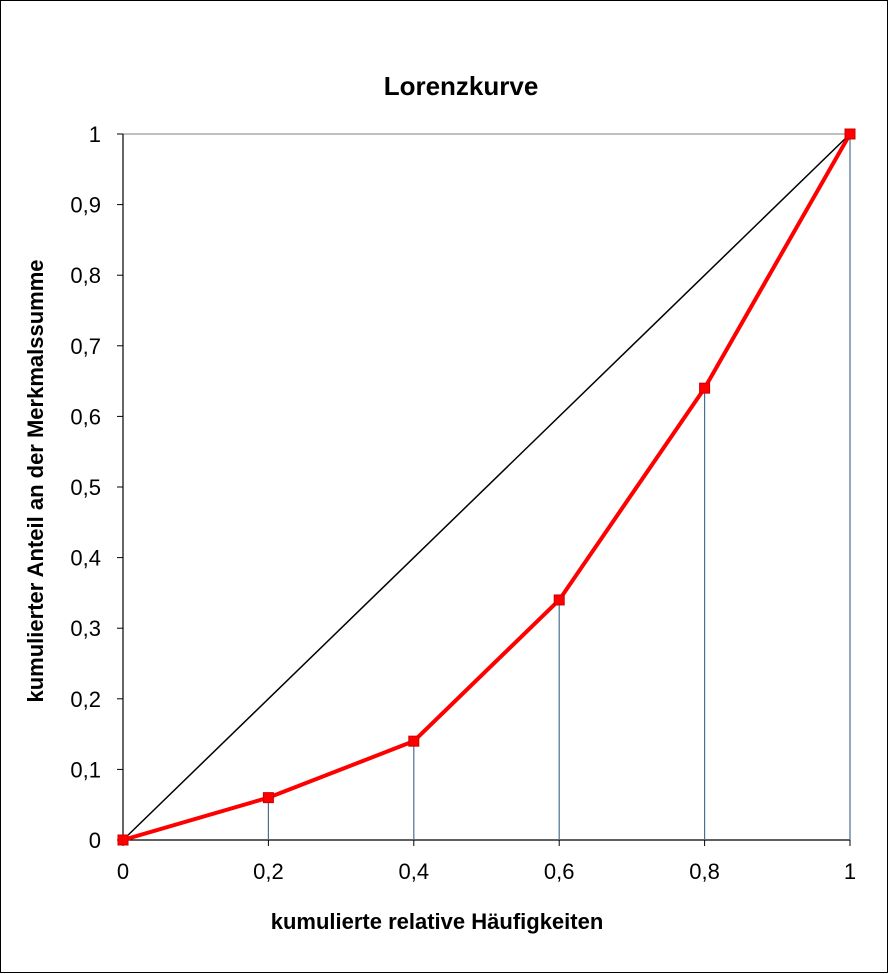 This screenshot has height=974, width=888. Describe the element at coordinates (85, 416) in the screenshot. I see `y-tick-label: 0,6` at that location.